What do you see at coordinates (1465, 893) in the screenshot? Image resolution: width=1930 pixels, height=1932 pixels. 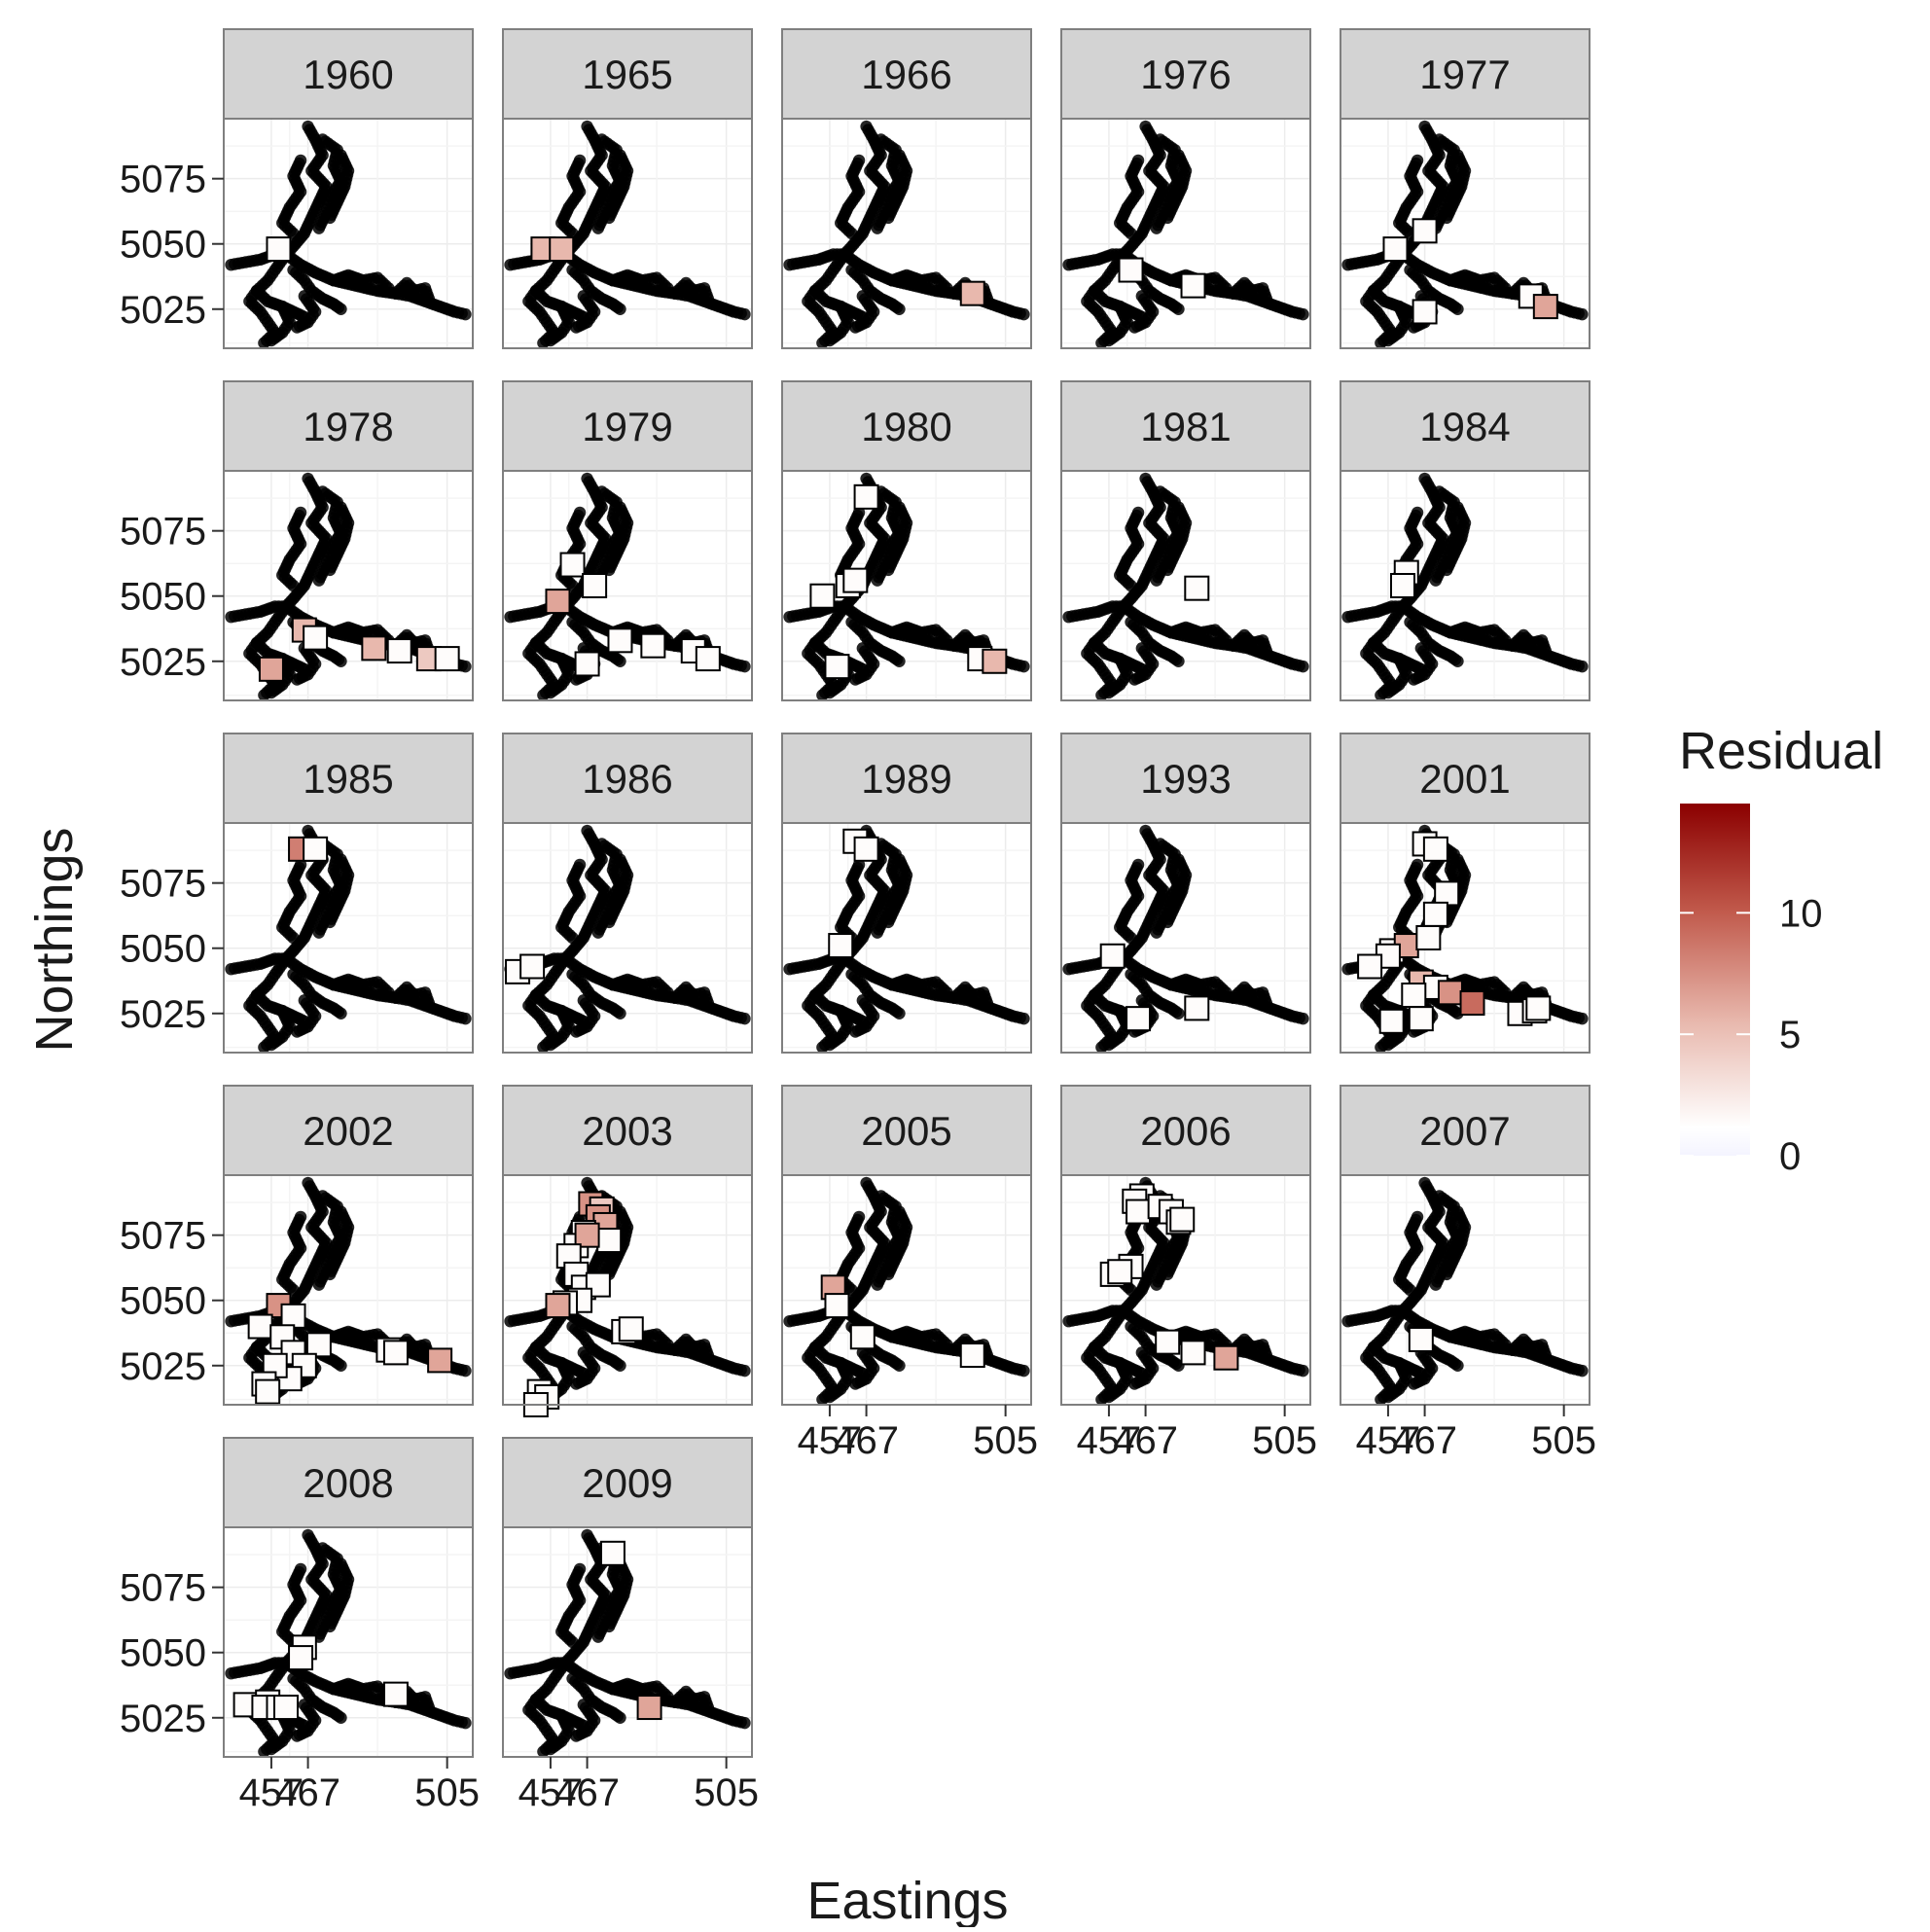 I see `facet-panel-2001: 2001` at bounding box center [1465, 893].